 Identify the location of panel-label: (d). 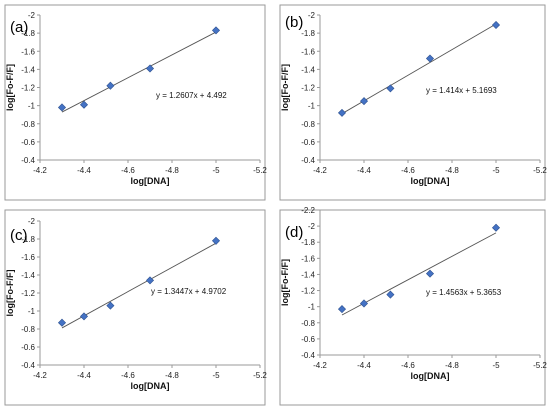
(294, 232).